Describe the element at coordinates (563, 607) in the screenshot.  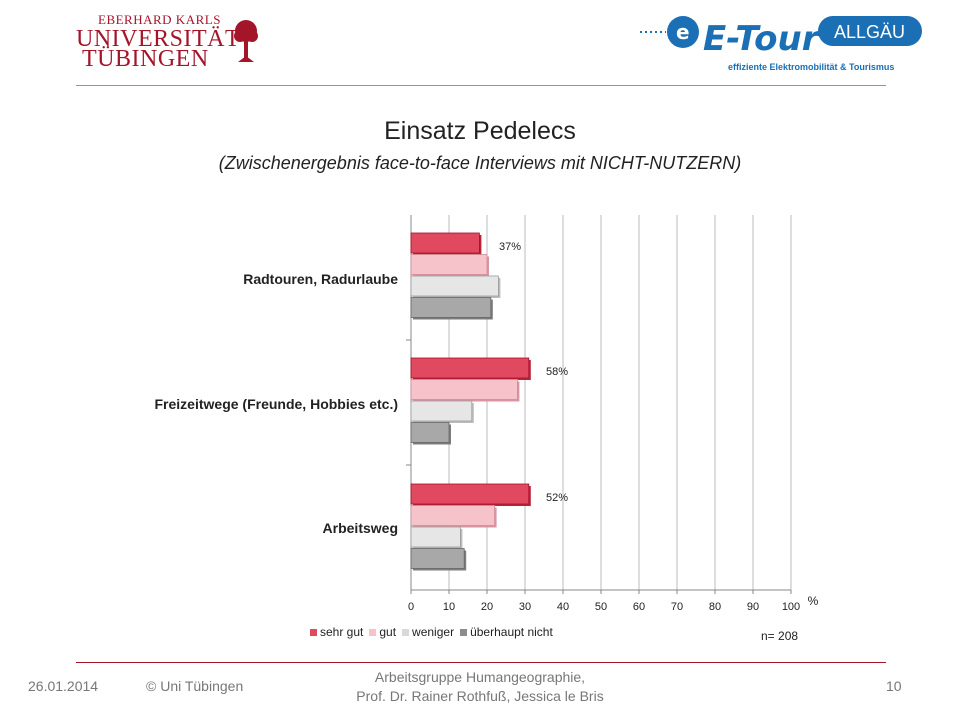
I see `x-tick-label: 40` at that location.